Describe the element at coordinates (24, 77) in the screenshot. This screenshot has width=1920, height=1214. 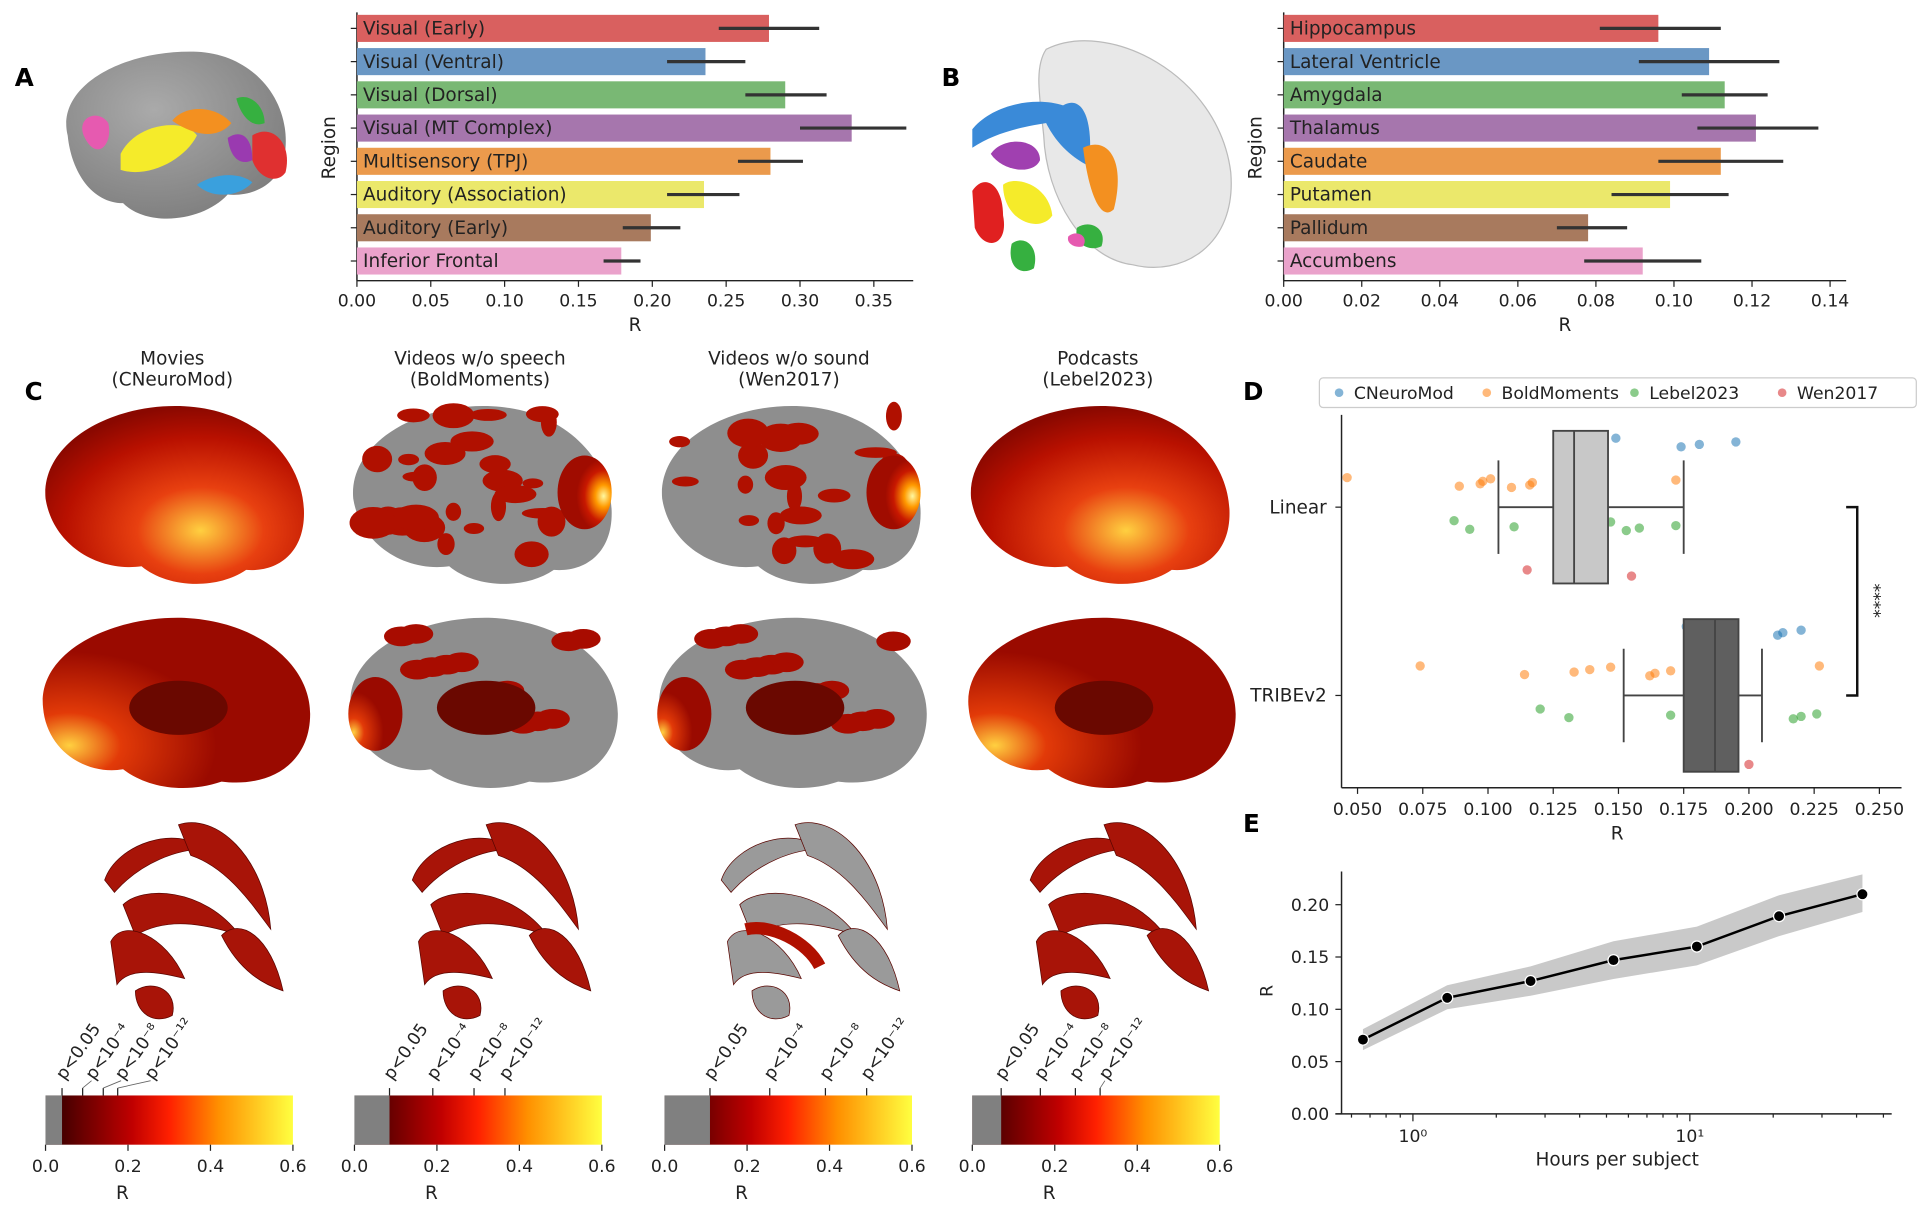
I see `panel-label-A: A` at that location.